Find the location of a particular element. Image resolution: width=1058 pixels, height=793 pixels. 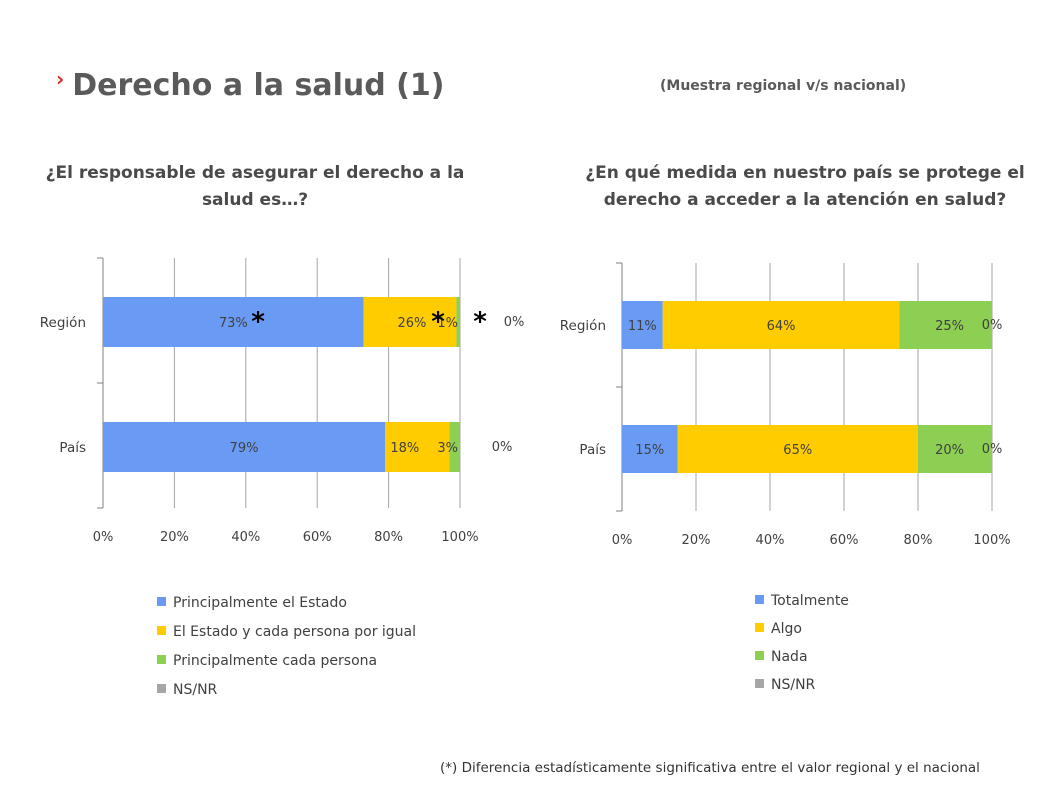

data-label: 11% is located at coordinates (642, 326).